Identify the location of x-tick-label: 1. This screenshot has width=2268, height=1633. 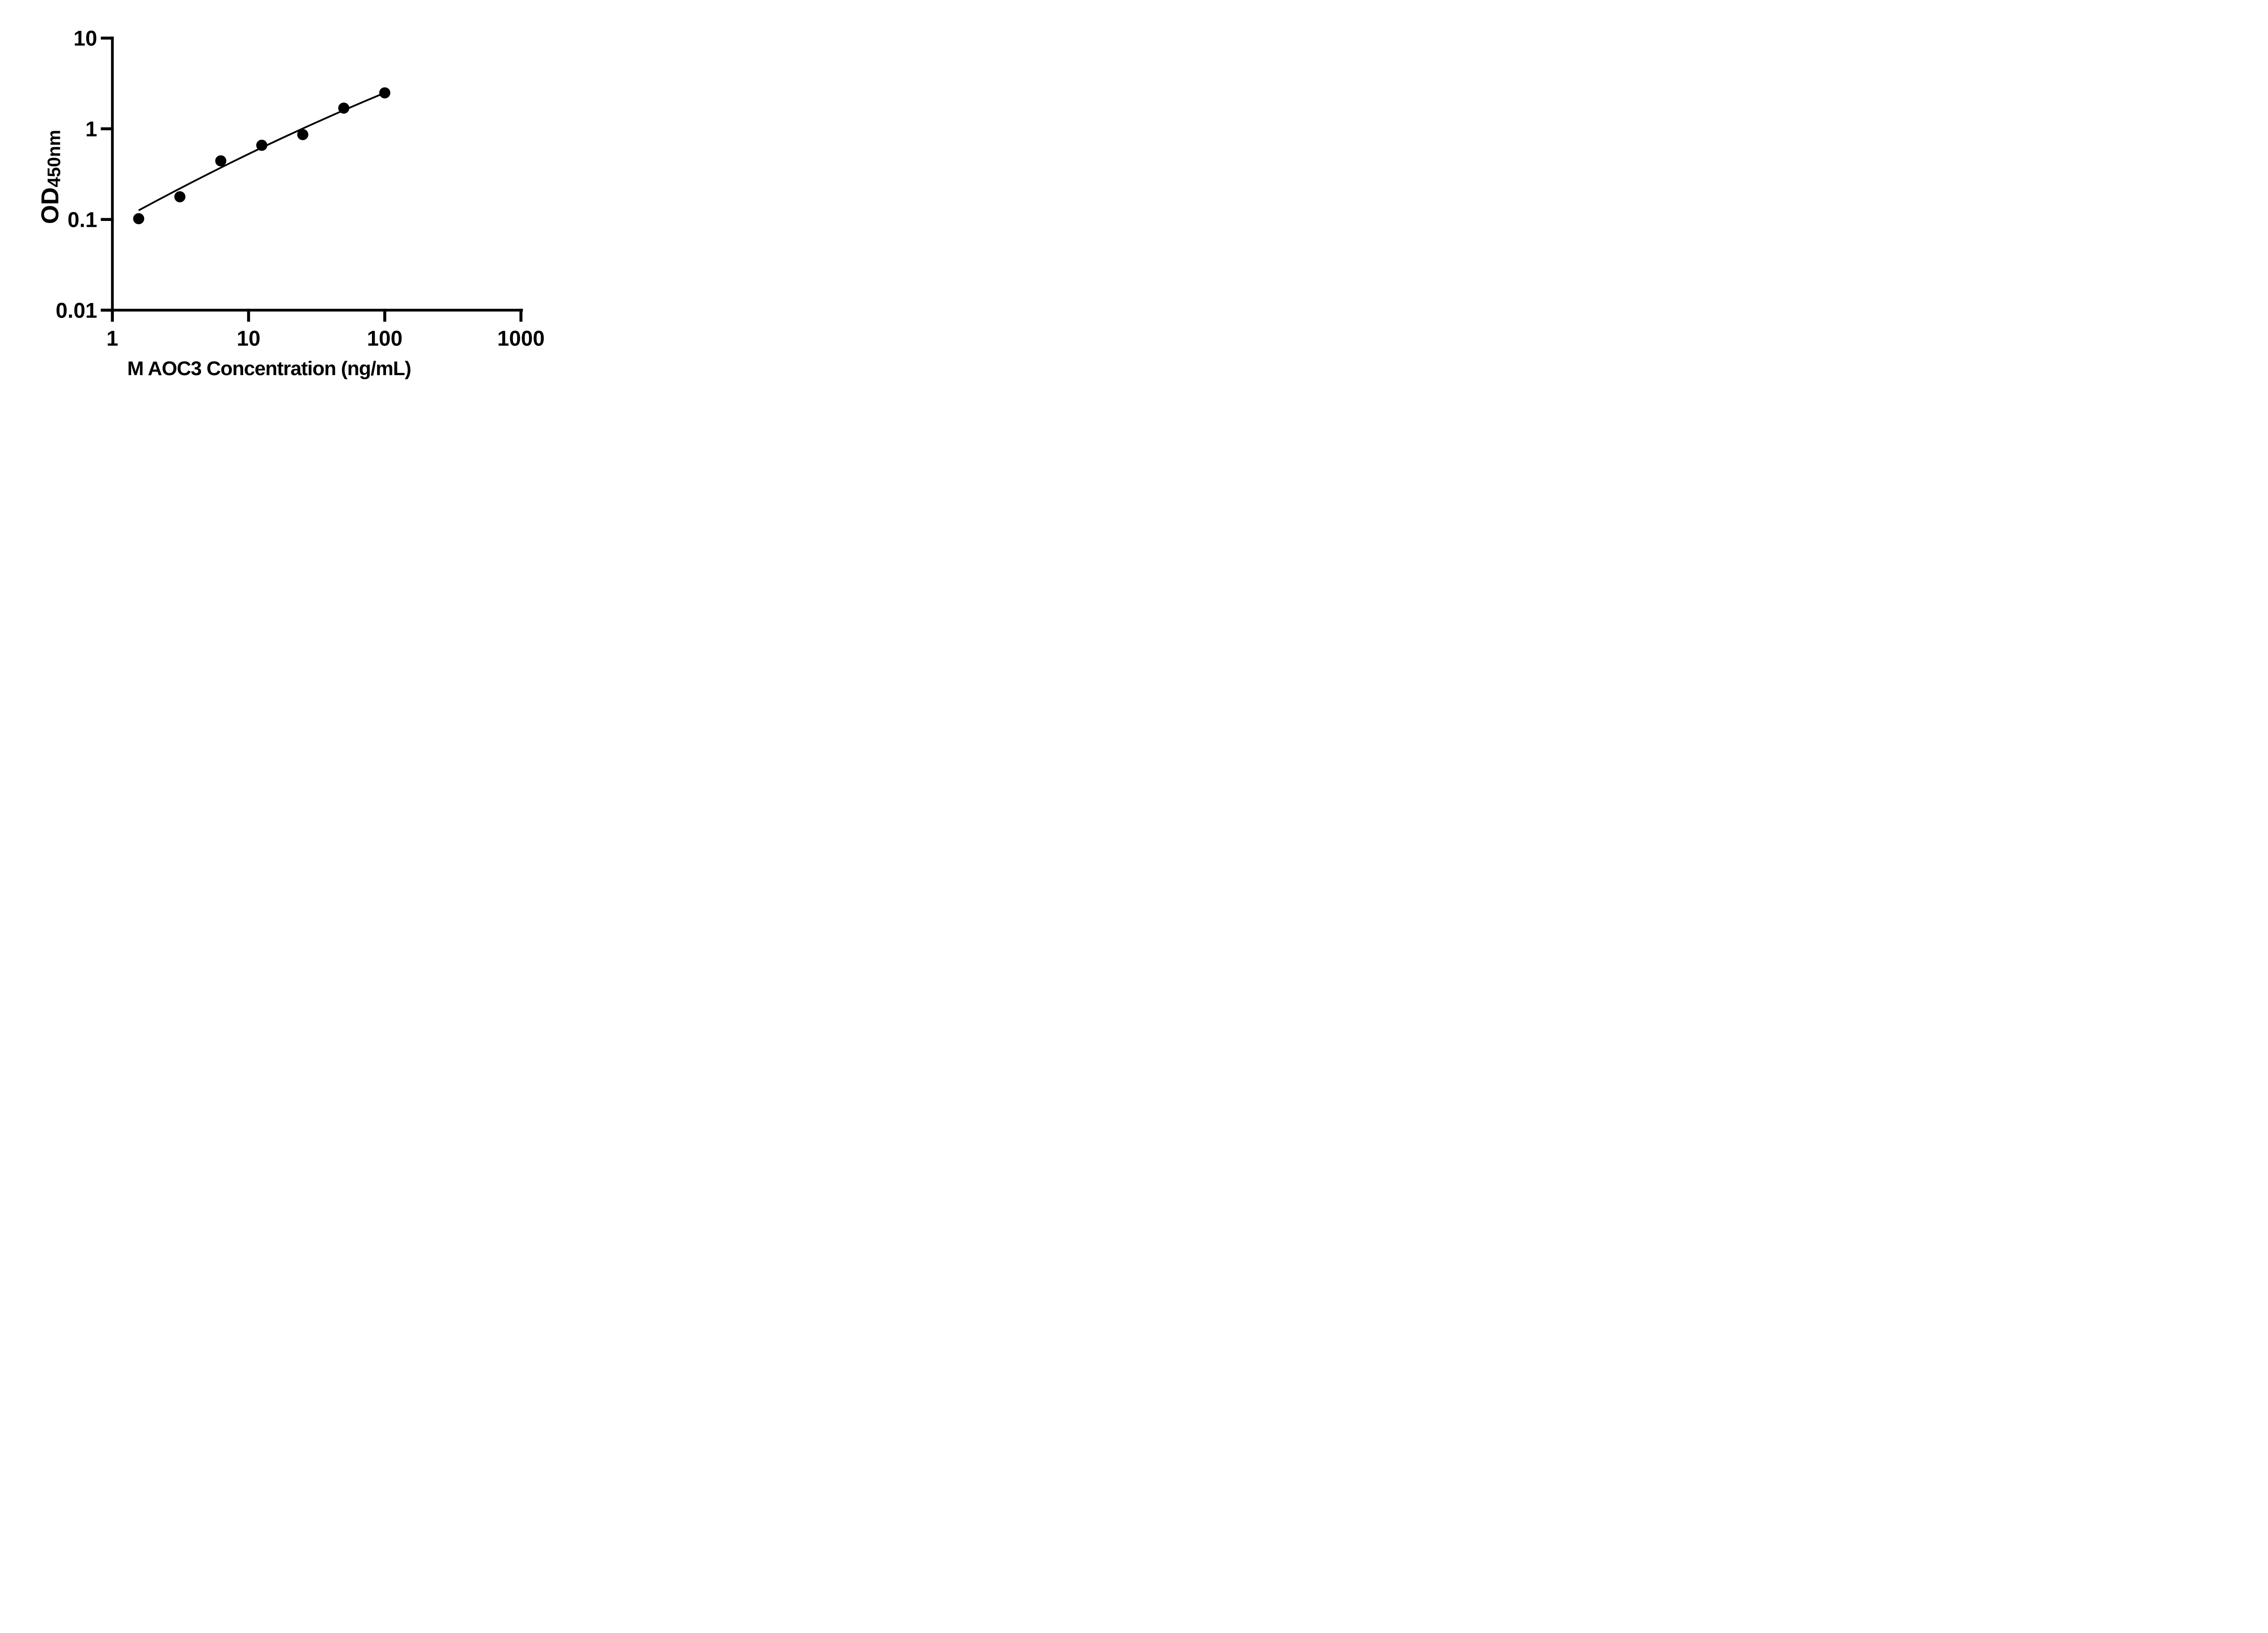
(113, 338).